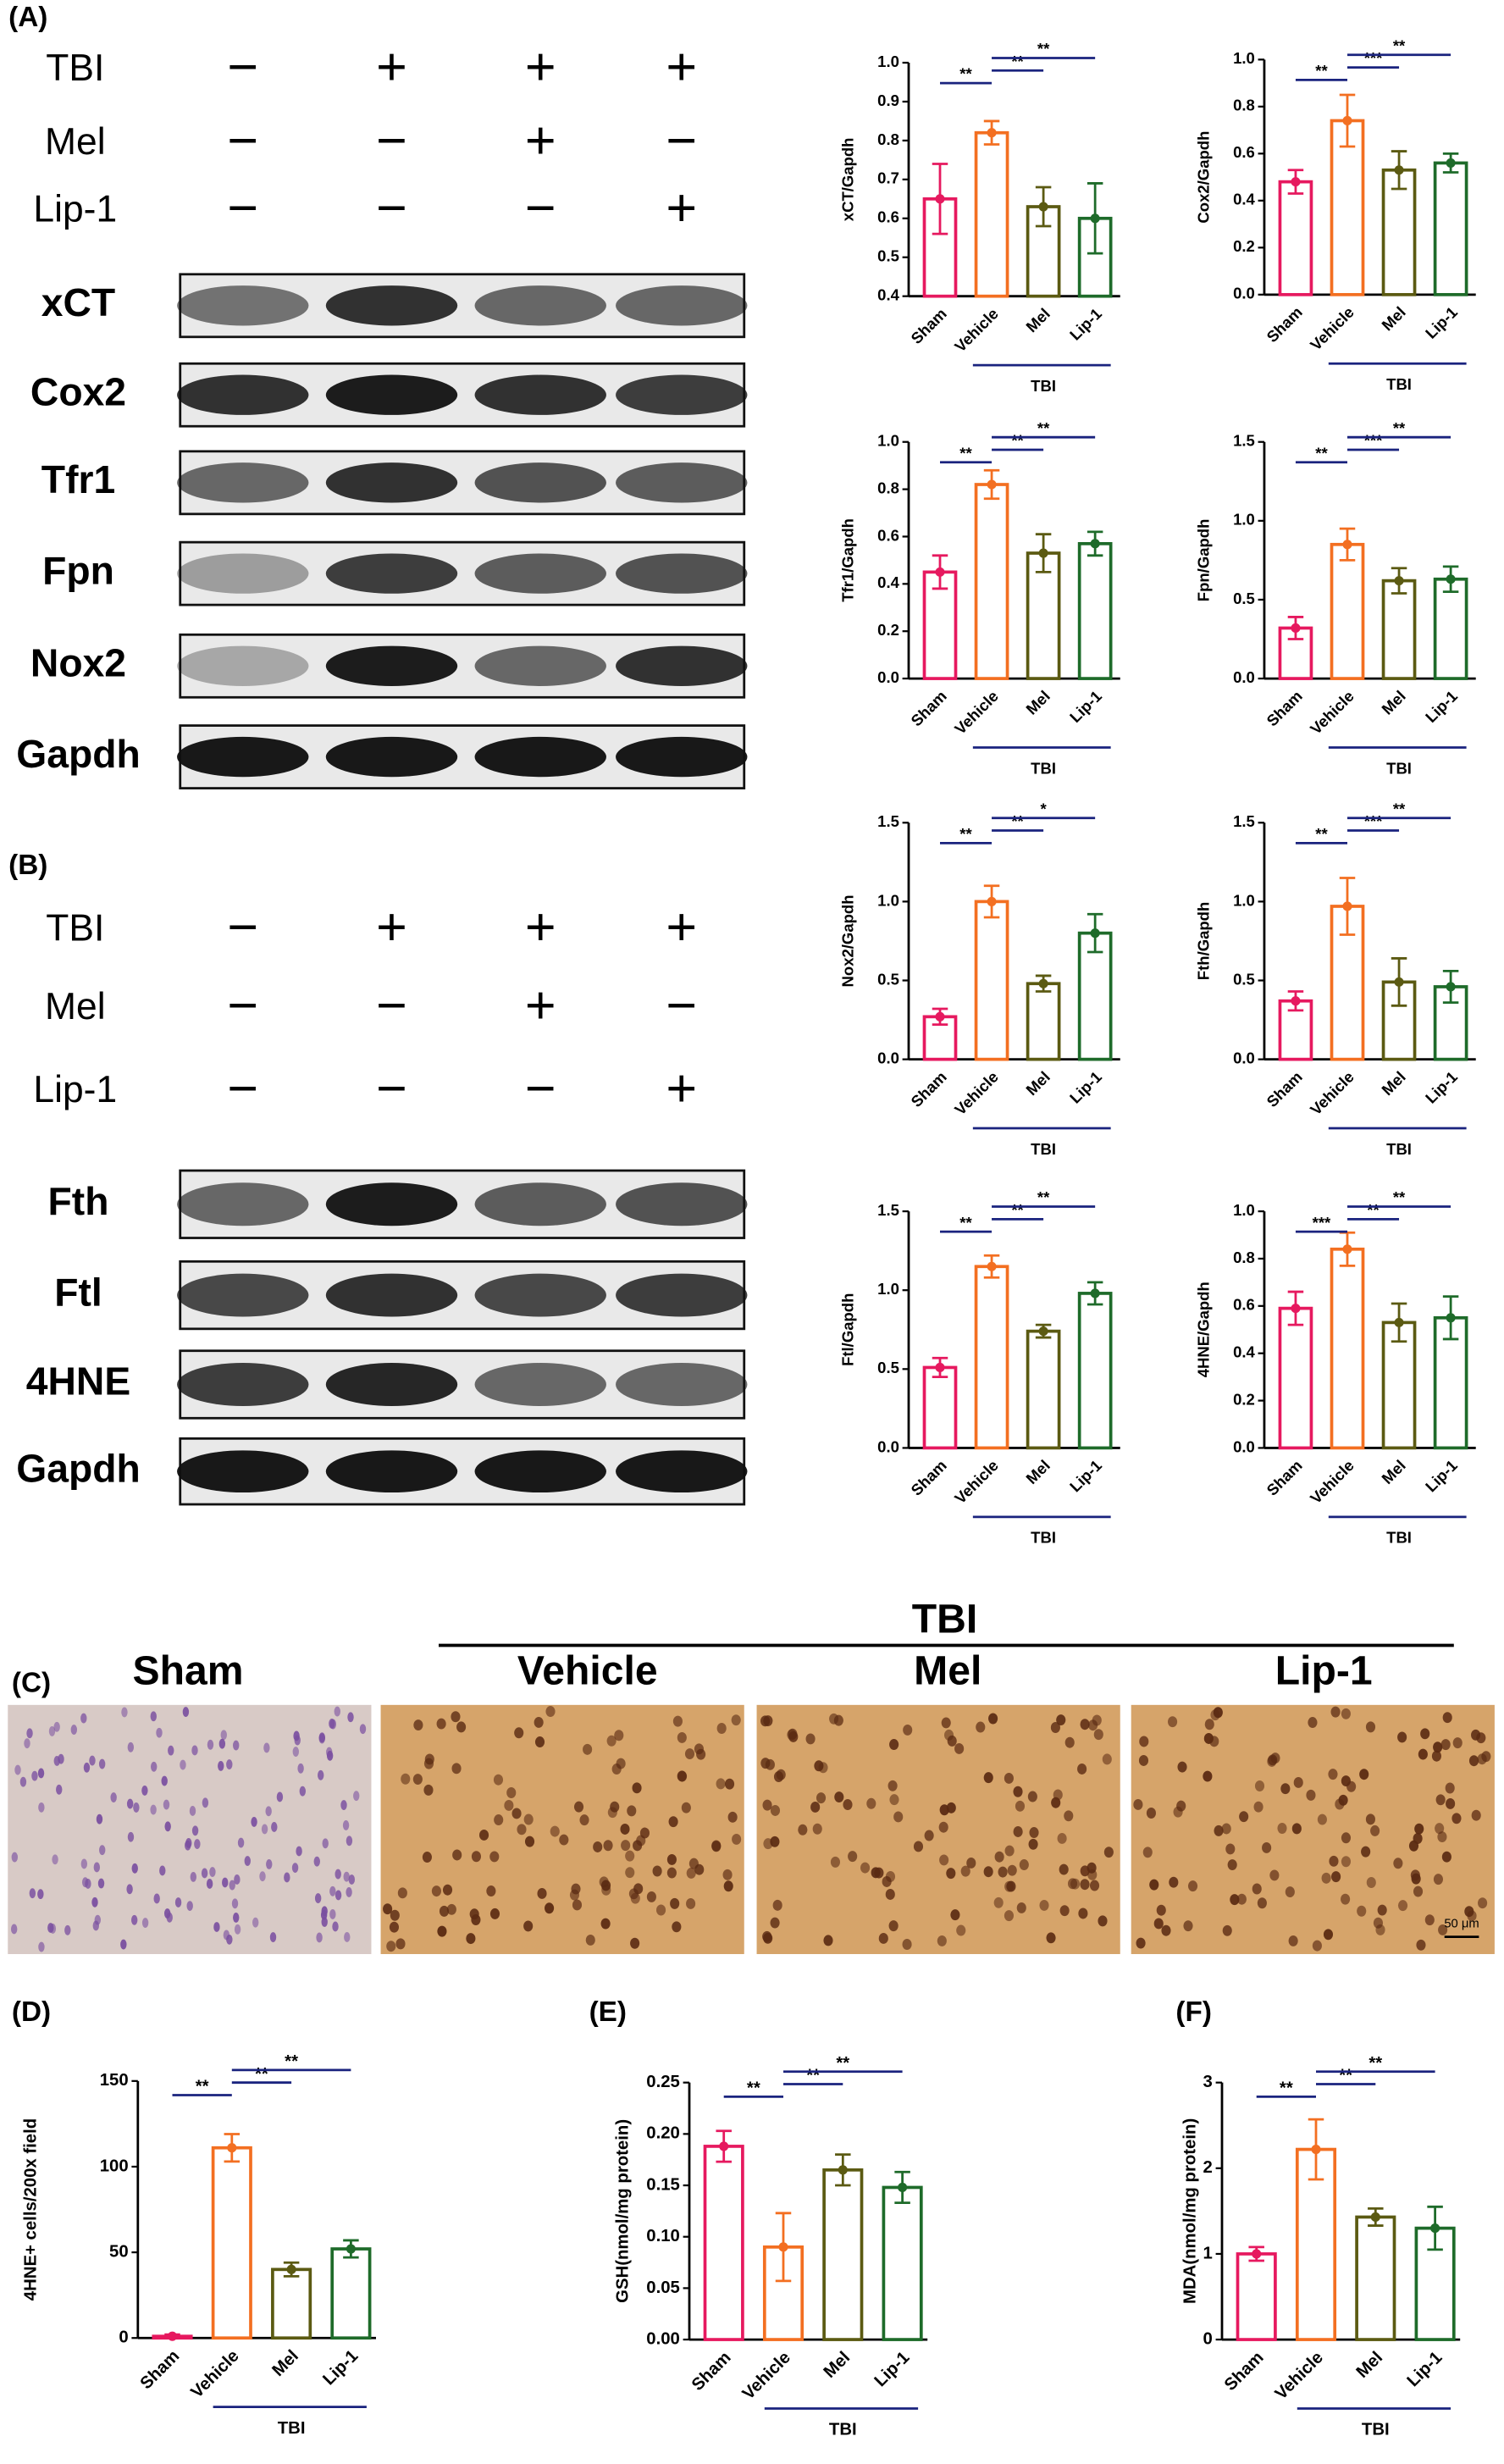  I want to click on y-tick-label: 1.5, so click(888, 1210).